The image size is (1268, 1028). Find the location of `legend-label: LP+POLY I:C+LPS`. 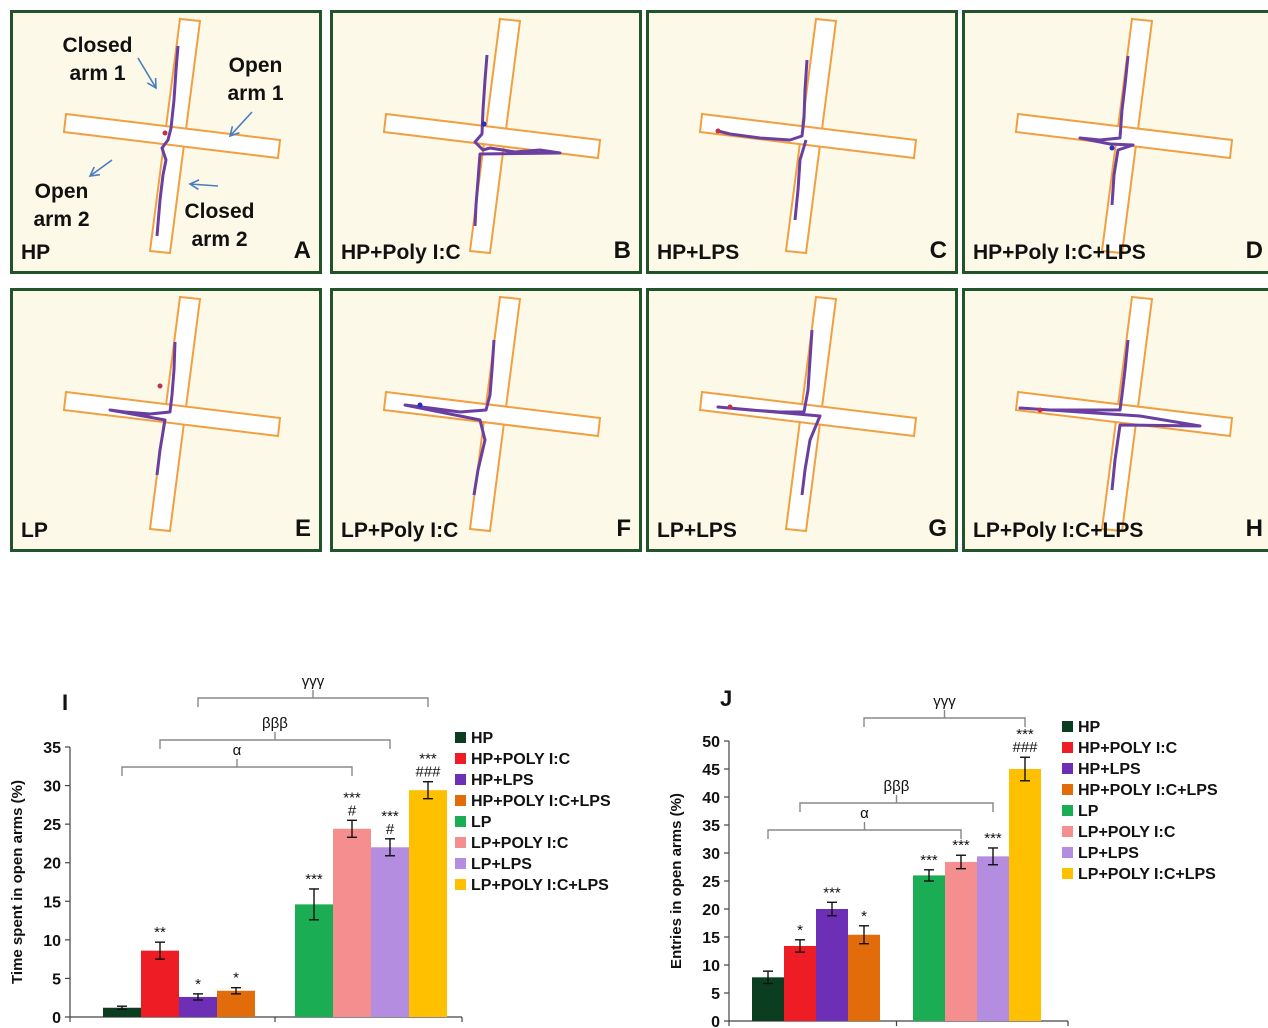

legend-label: LP+POLY I:C+LPS is located at coordinates (540, 885).